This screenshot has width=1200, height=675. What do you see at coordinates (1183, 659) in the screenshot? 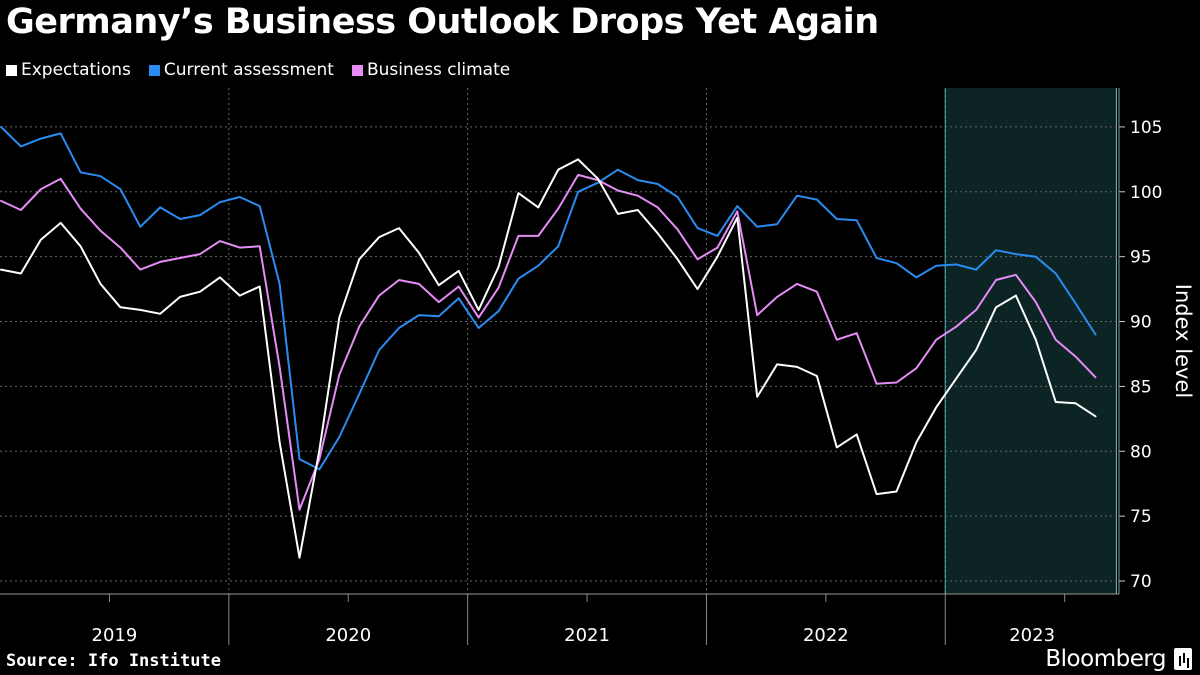
I see `bloomberg-chart-icon` at bounding box center [1183, 659].